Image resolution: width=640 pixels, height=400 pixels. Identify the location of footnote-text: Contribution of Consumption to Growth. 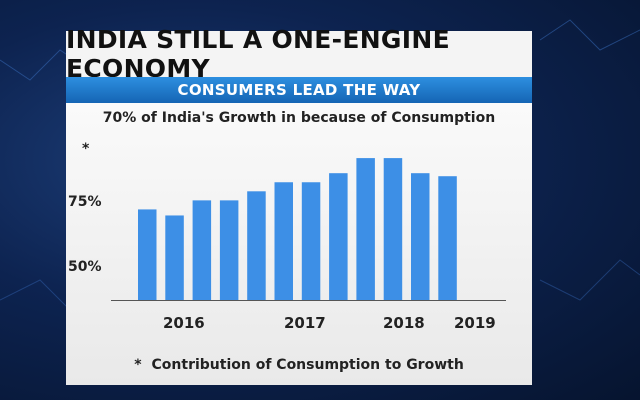
(307, 365).